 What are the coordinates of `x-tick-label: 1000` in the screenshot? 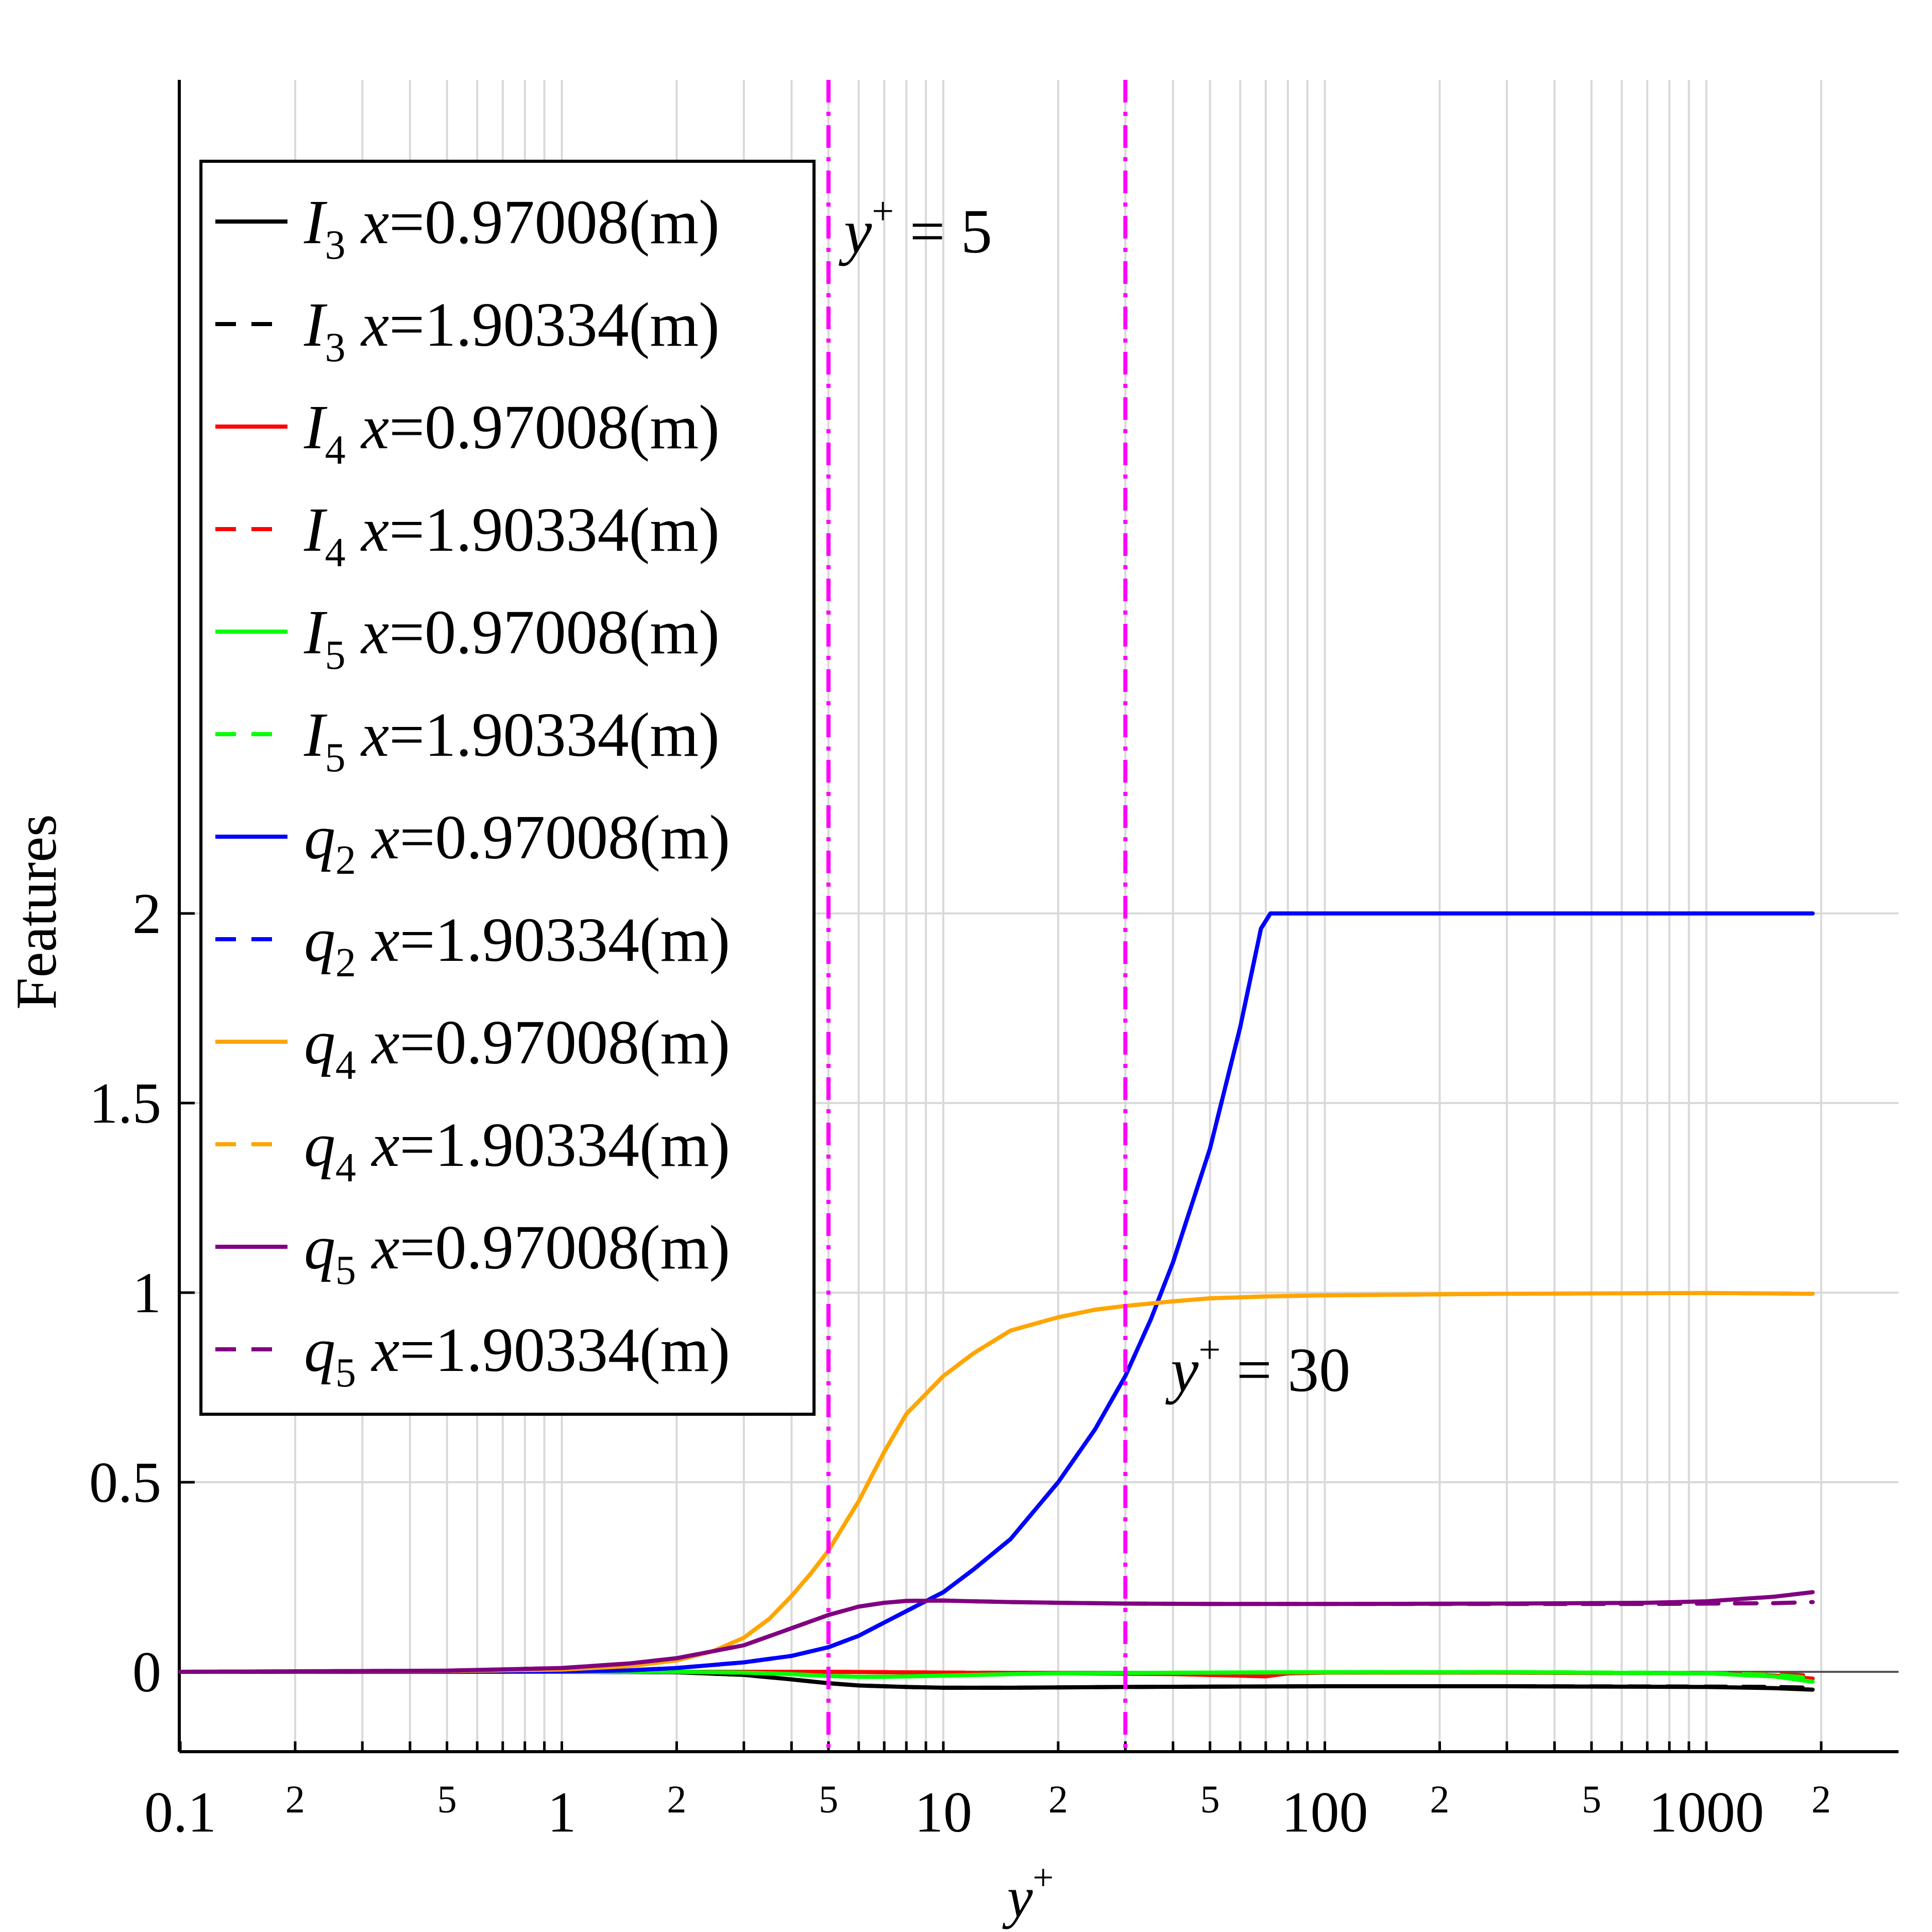 It's located at (1707, 1812).